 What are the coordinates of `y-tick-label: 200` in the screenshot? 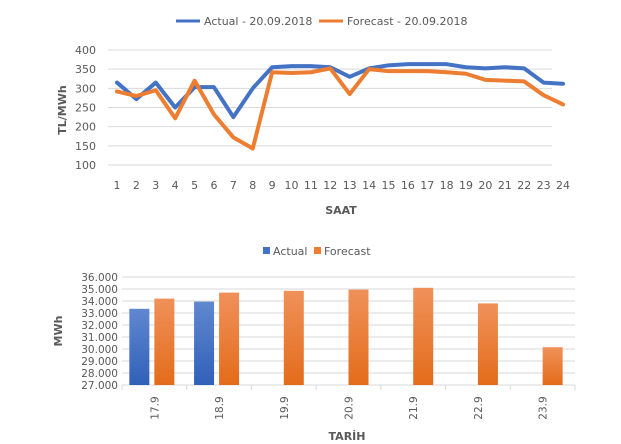 It's located at (85, 127).